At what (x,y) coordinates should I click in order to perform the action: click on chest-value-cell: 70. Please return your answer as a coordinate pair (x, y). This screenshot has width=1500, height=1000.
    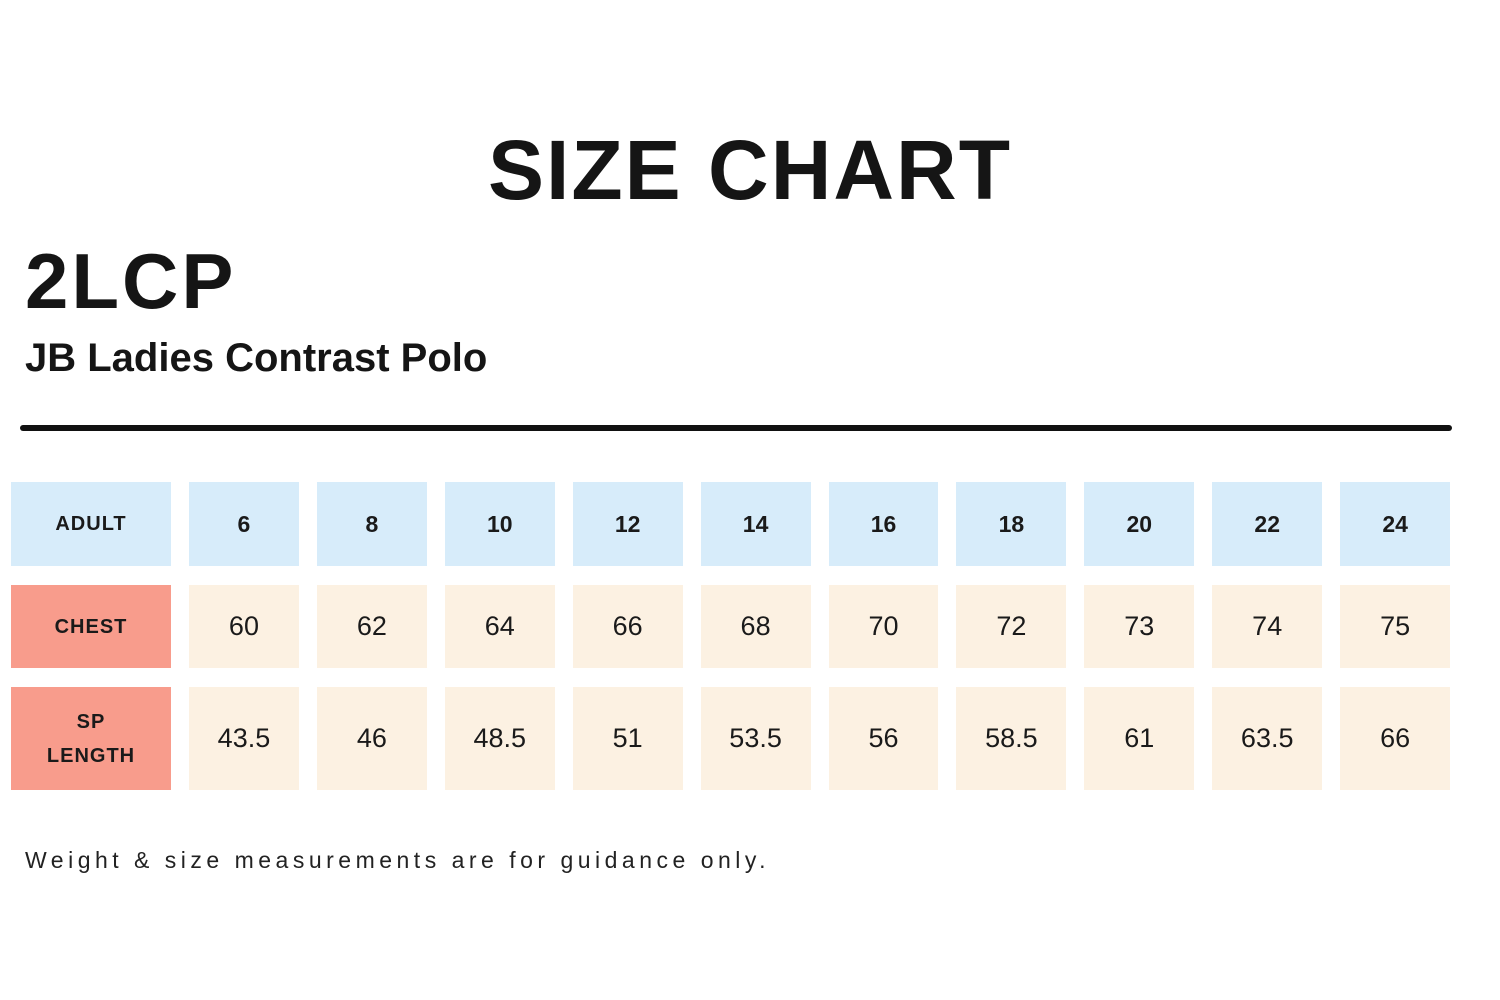
    Looking at the image, I should click on (883, 626).